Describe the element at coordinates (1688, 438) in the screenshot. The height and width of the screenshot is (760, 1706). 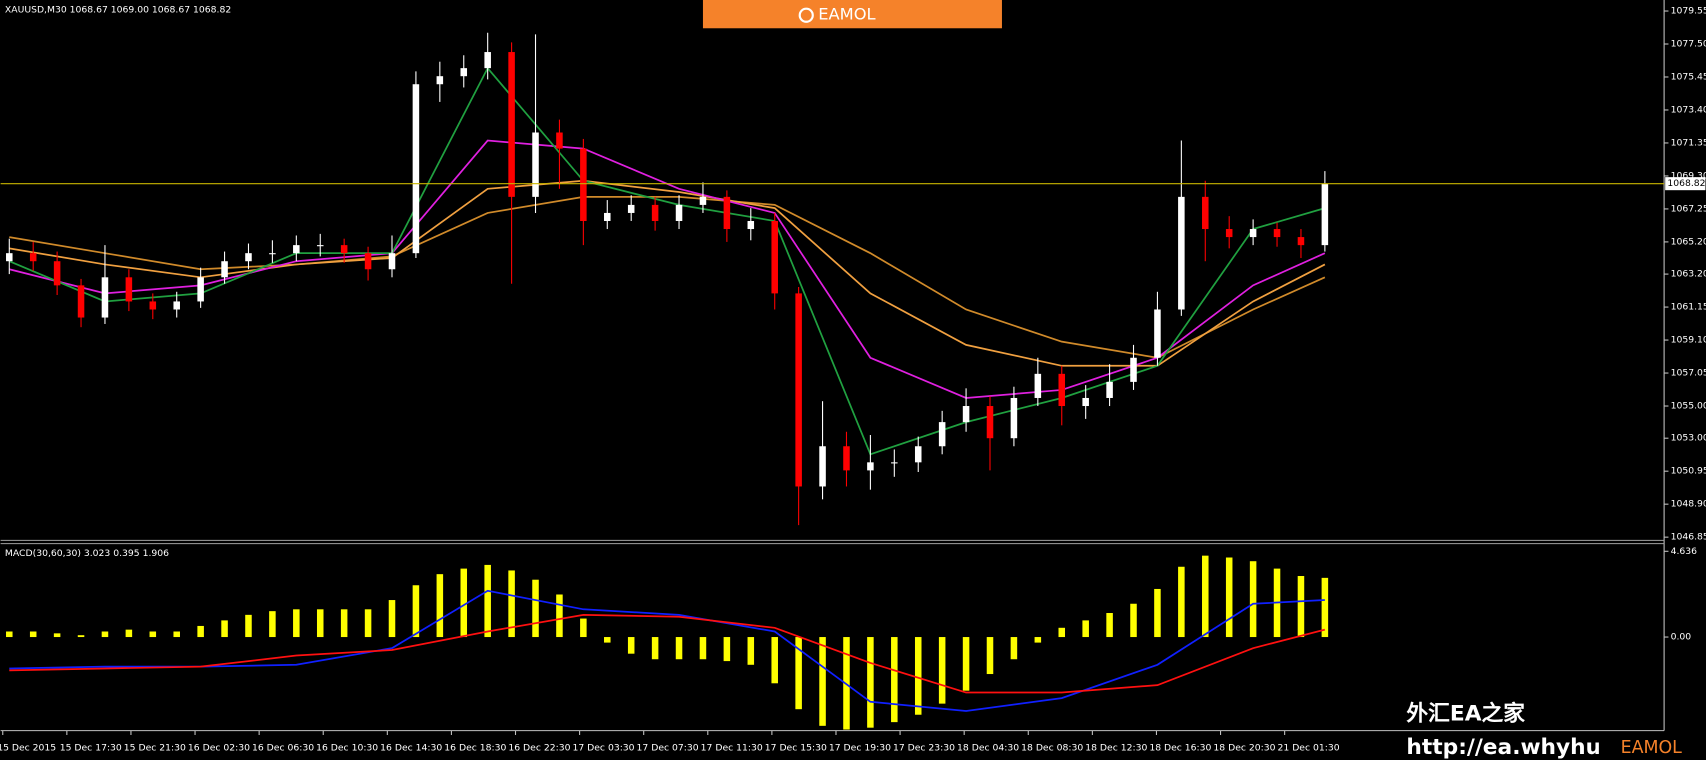
I see `y-tick-label: 1053.00` at that location.